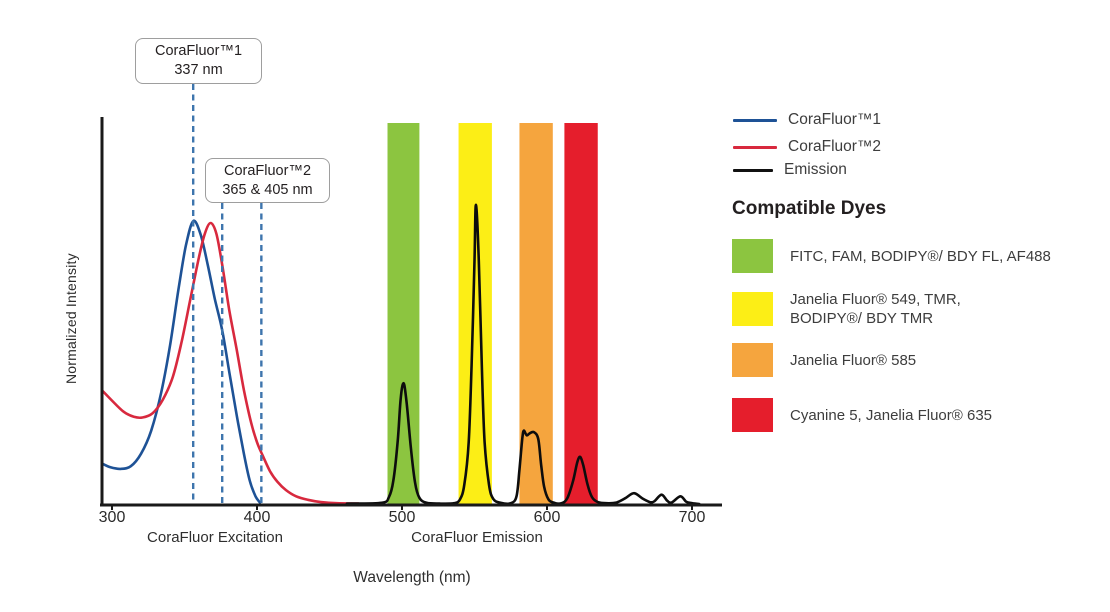  I want to click on dye-item-orange: Janelia Fluor® 585, so click(824, 360).